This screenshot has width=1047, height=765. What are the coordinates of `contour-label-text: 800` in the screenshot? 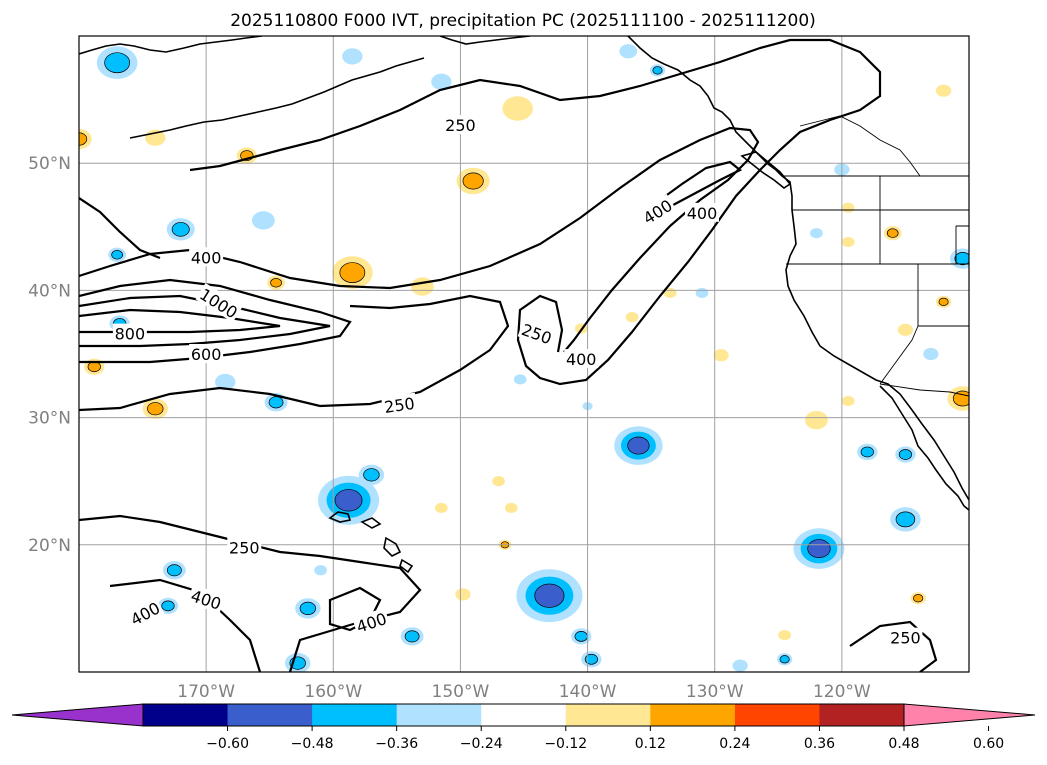 It's located at (130, 334).